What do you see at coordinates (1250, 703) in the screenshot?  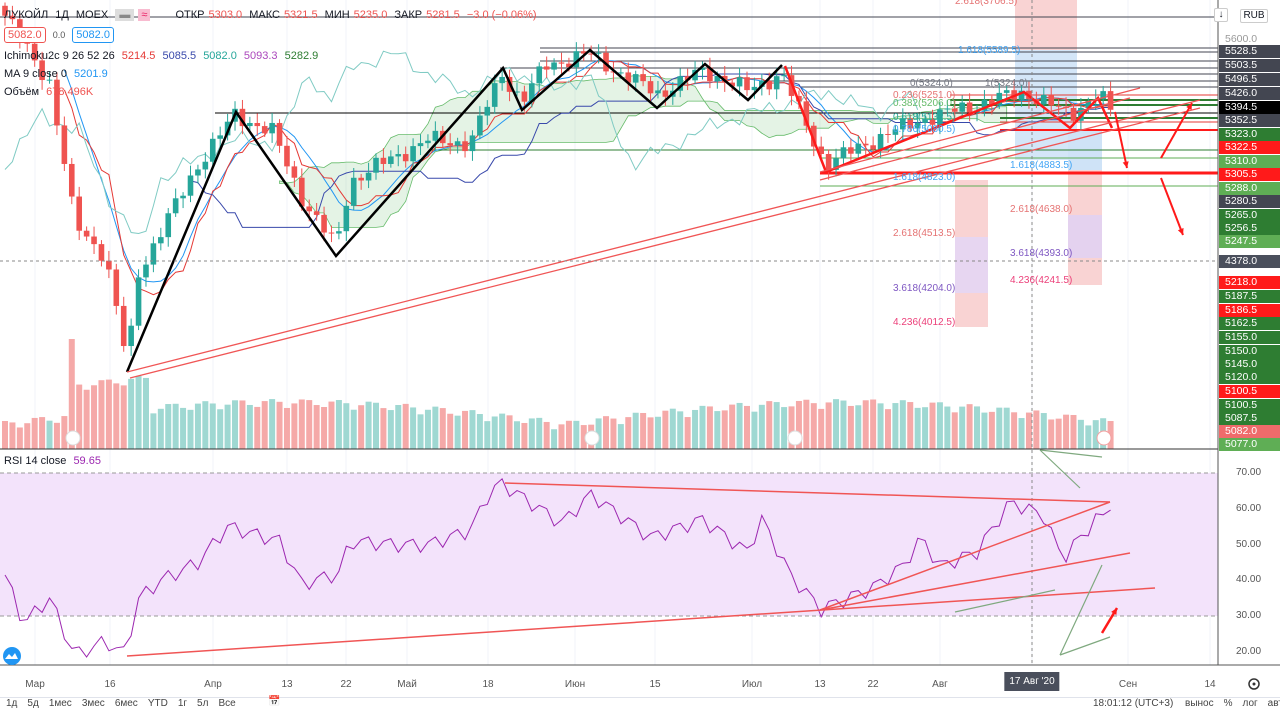 I see `scale-option: лог` at bounding box center [1250, 703].